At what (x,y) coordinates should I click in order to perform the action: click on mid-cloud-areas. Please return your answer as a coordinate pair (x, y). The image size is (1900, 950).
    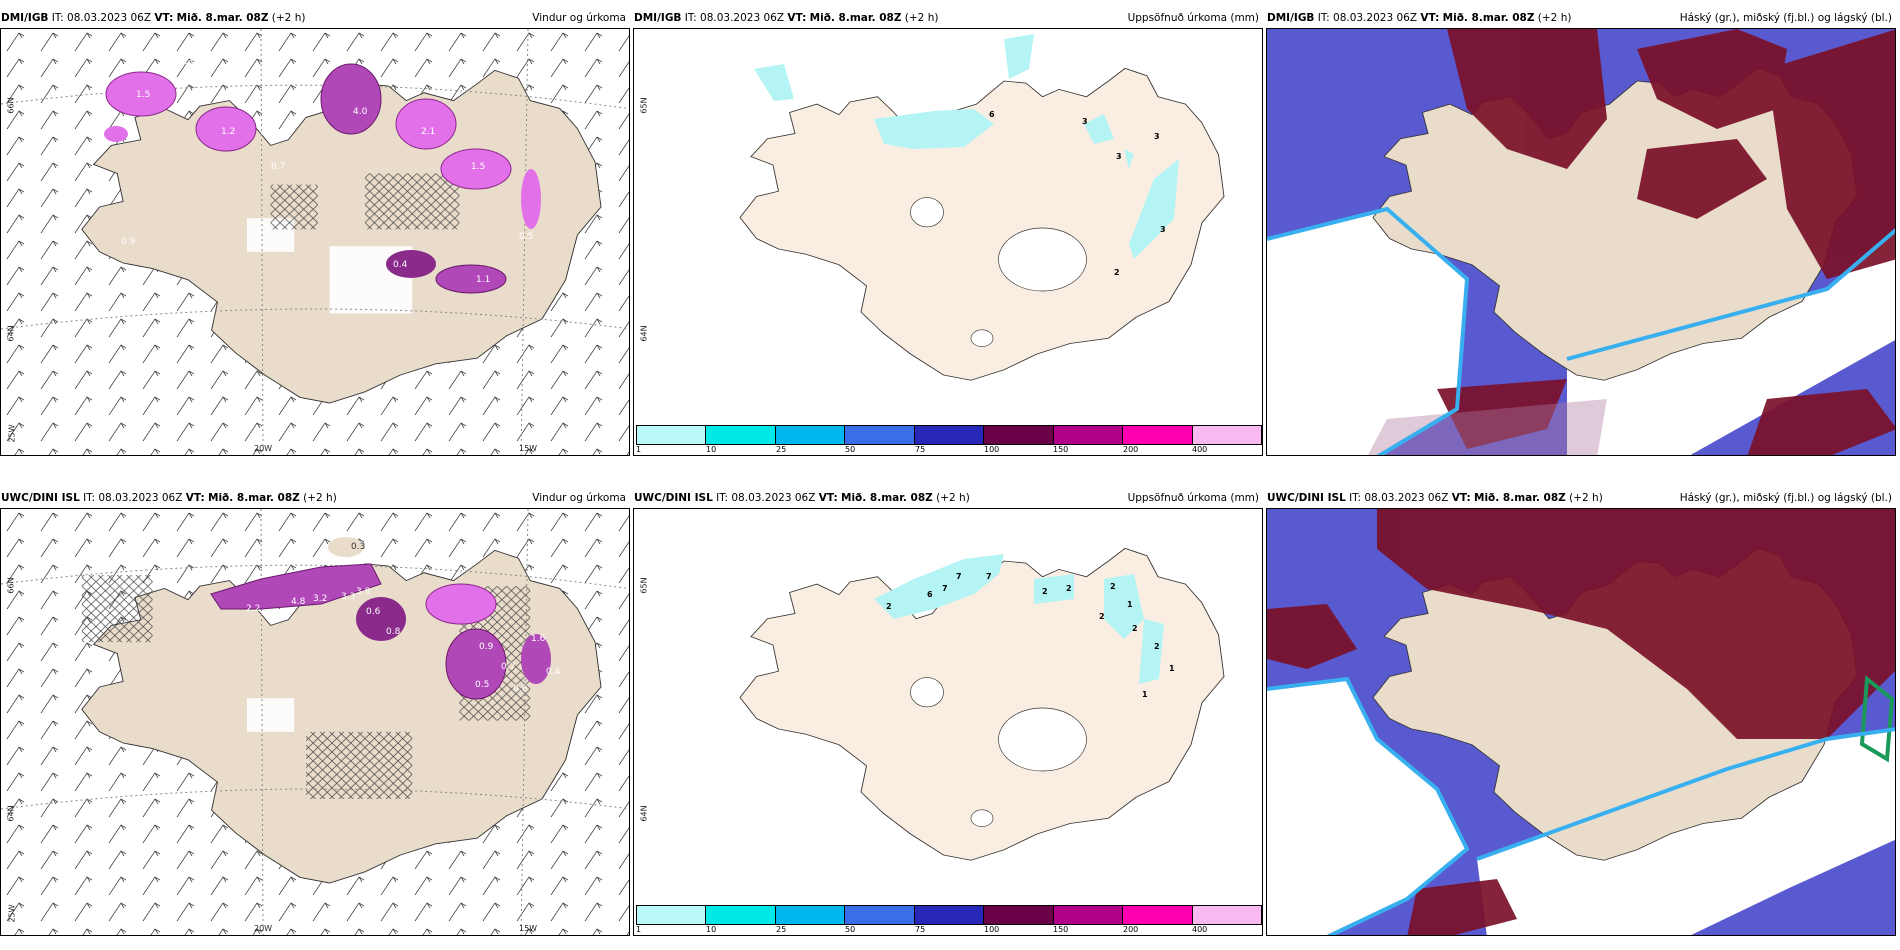
    Looking at the image, I should click on (1487, 427).